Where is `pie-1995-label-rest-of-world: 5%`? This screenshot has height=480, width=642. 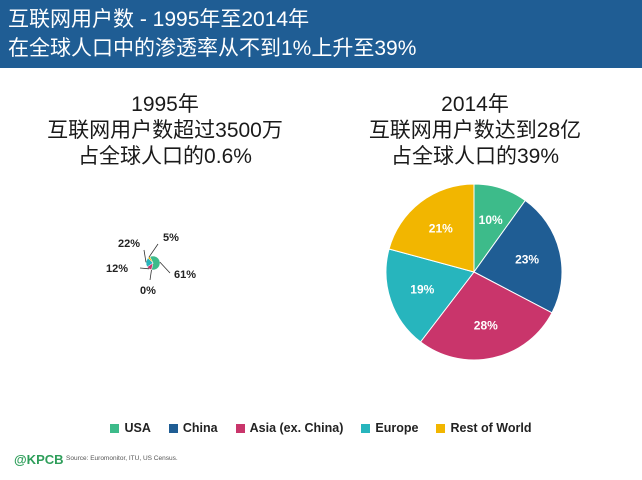
pie-1995-label-rest-of-world: 5% is located at coordinates (171, 238).